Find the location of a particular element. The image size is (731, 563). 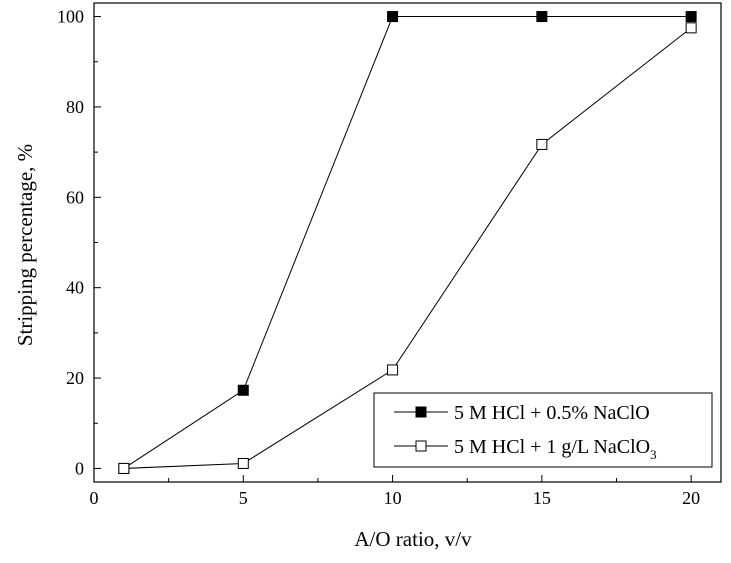

legend-label-series-1: 5 M HCl + 0.5% NaClO is located at coordinates (552, 413).